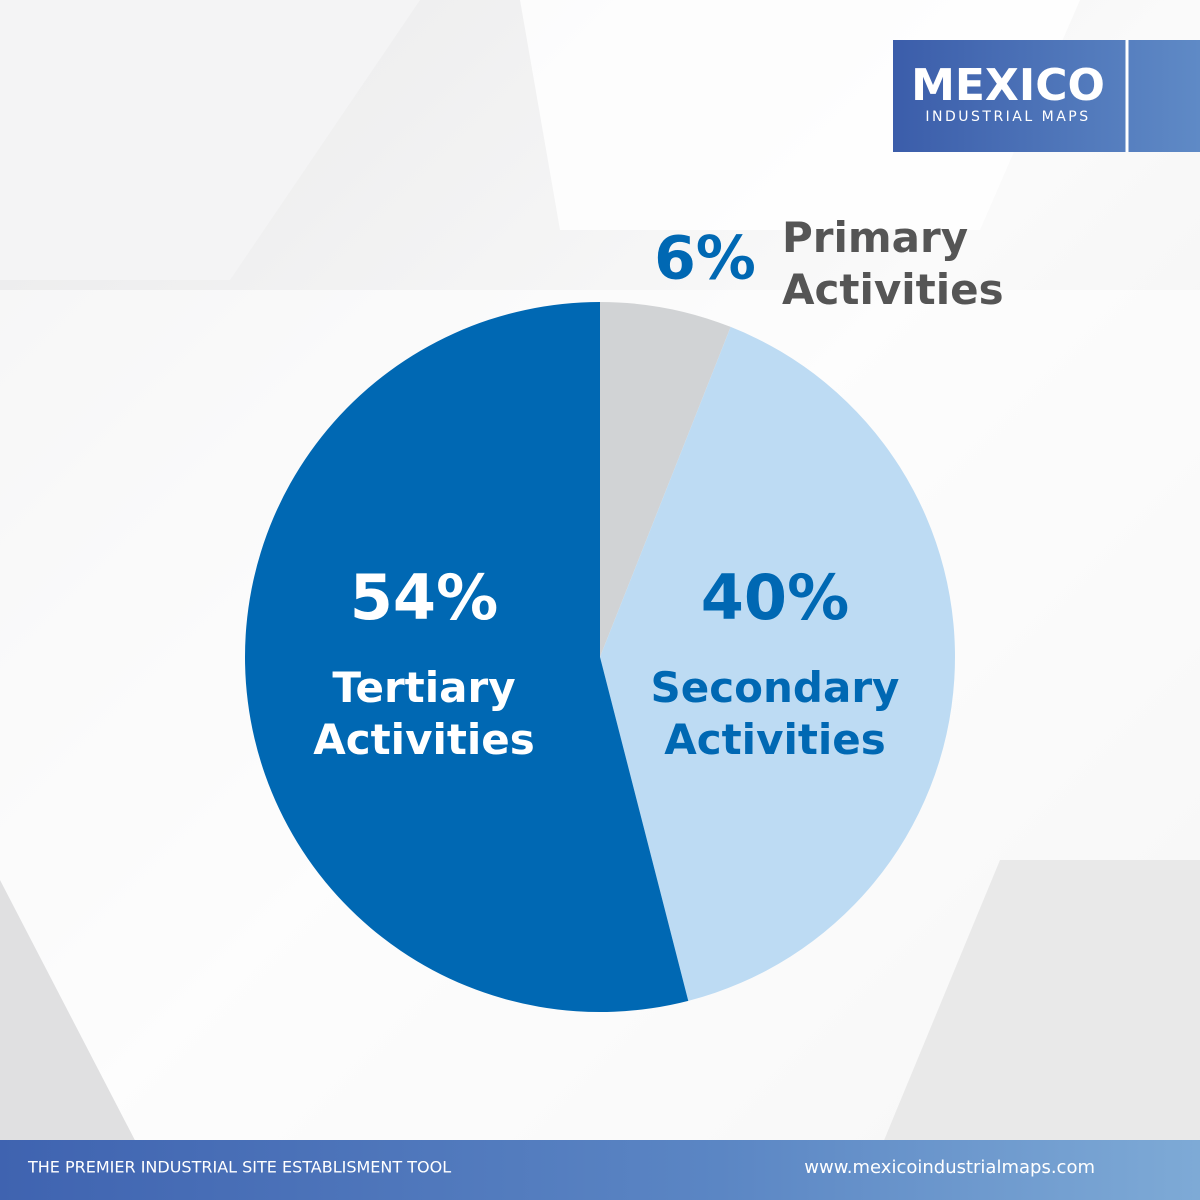  Describe the element at coordinates (775, 597) in the screenshot. I see `value-label: 40%` at that location.